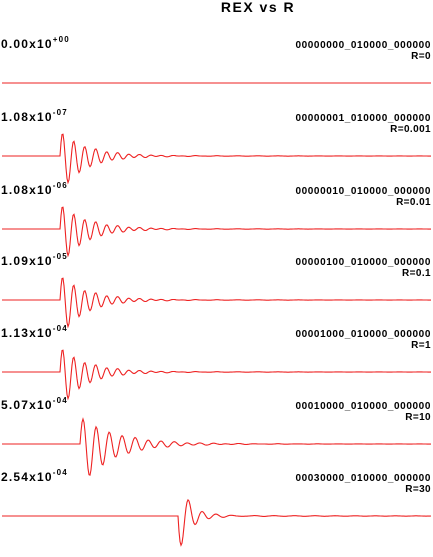  Describe the element at coordinates (60, 112) in the screenshot. I see `peak-exponent: -07` at that location.